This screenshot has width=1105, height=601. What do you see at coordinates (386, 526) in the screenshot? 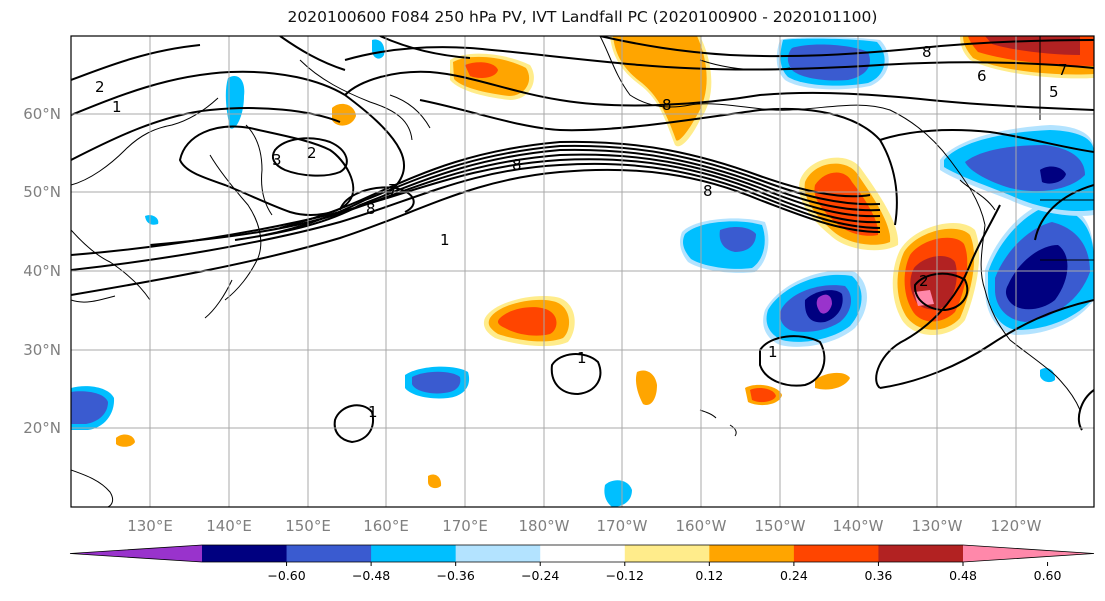
I see `lon-label: 160°E` at bounding box center [386, 526].